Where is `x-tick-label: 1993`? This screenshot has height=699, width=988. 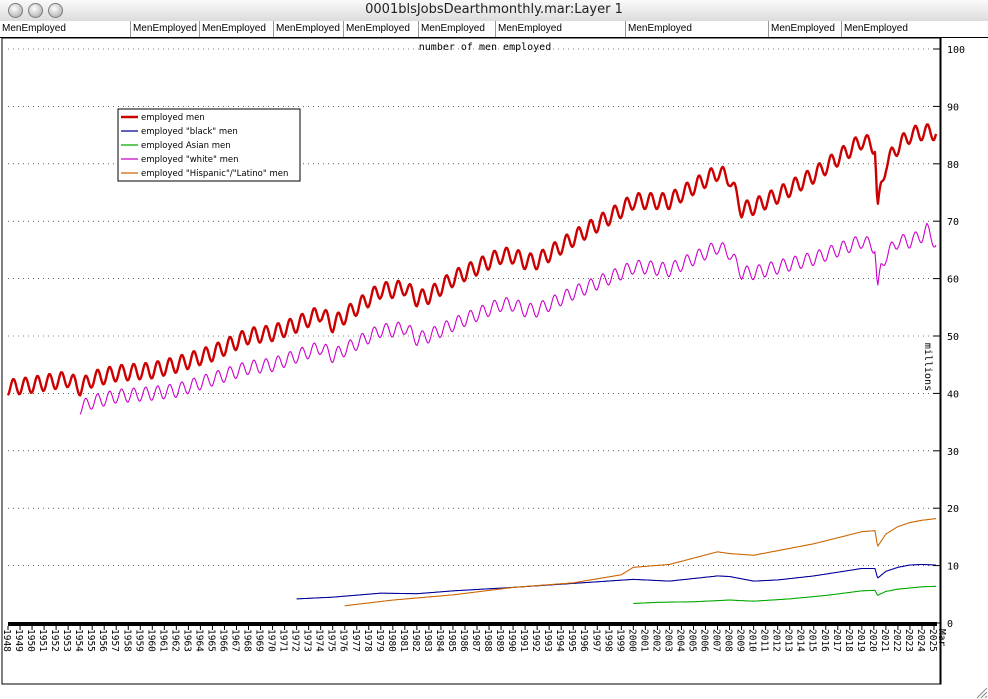 x-tick-label: 1993 is located at coordinates (547, 640).